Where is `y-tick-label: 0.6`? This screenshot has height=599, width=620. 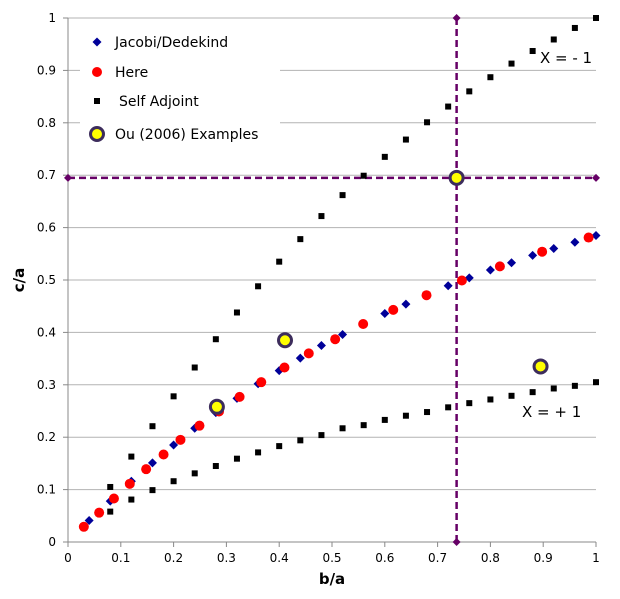 y-tick-label: 0.6 is located at coordinates (46, 228).